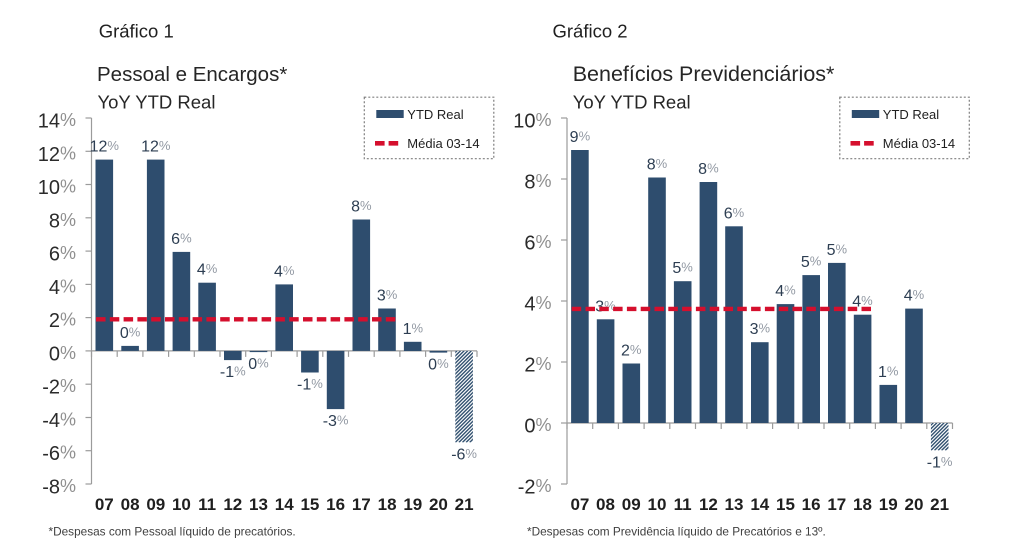 Image resolution: width=1024 pixels, height=559 pixels. Describe the element at coordinates (57, 121) in the screenshot. I see `svg-text: 14%` at that location.